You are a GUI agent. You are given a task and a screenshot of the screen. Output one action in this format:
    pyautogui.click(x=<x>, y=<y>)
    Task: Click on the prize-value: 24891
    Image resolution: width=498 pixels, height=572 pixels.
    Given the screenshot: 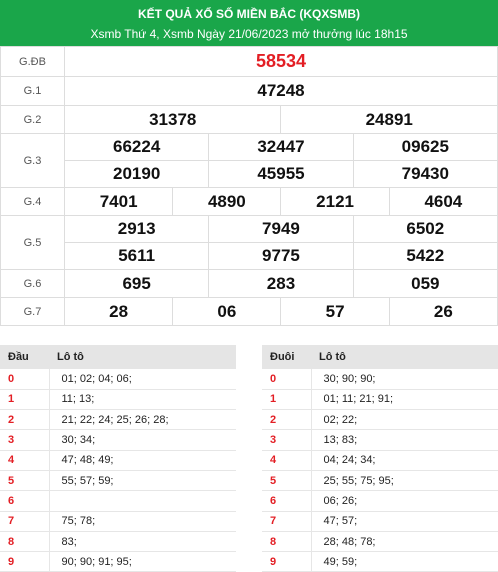 What is the action you would take?
    pyautogui.click(x=389, y=119)
    